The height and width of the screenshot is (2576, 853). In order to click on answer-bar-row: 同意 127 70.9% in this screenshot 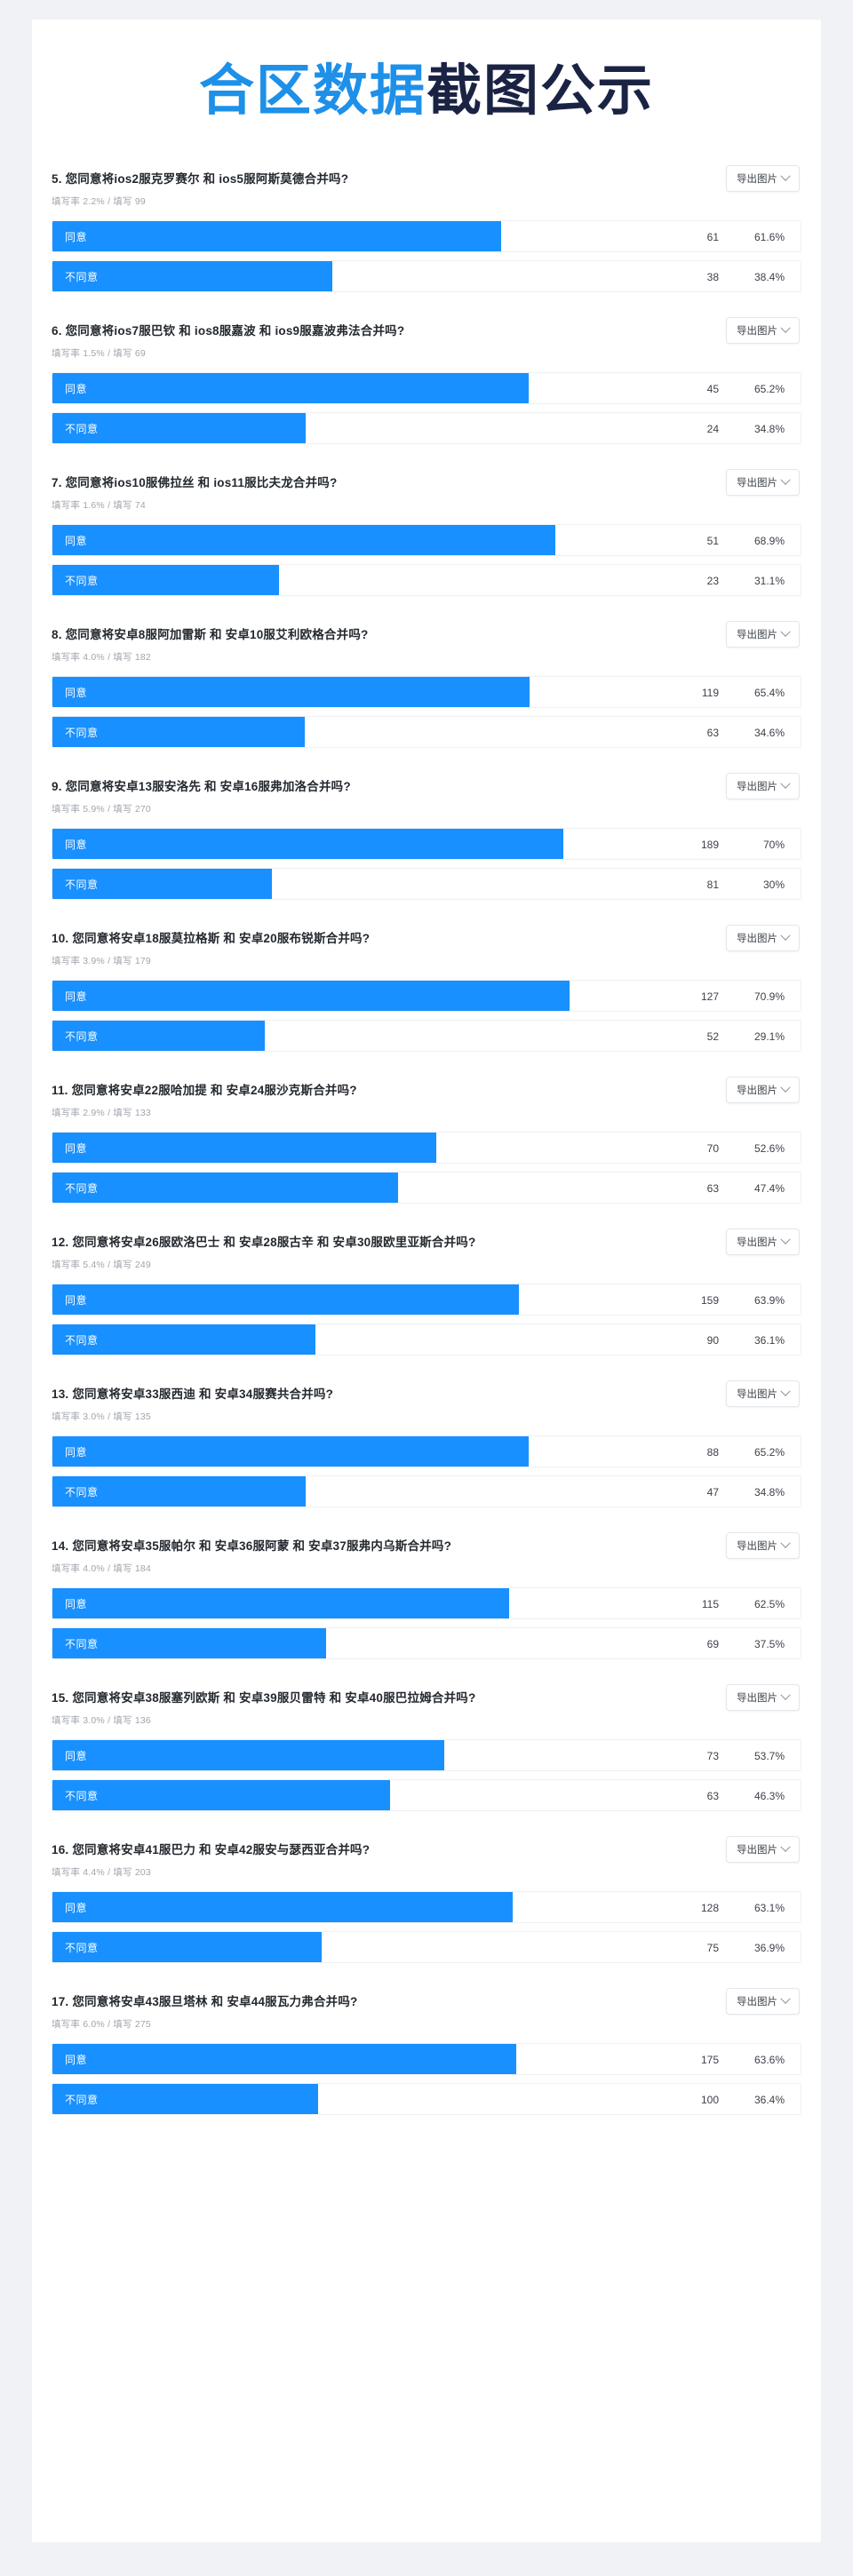, I will do `click(426, 996)`.